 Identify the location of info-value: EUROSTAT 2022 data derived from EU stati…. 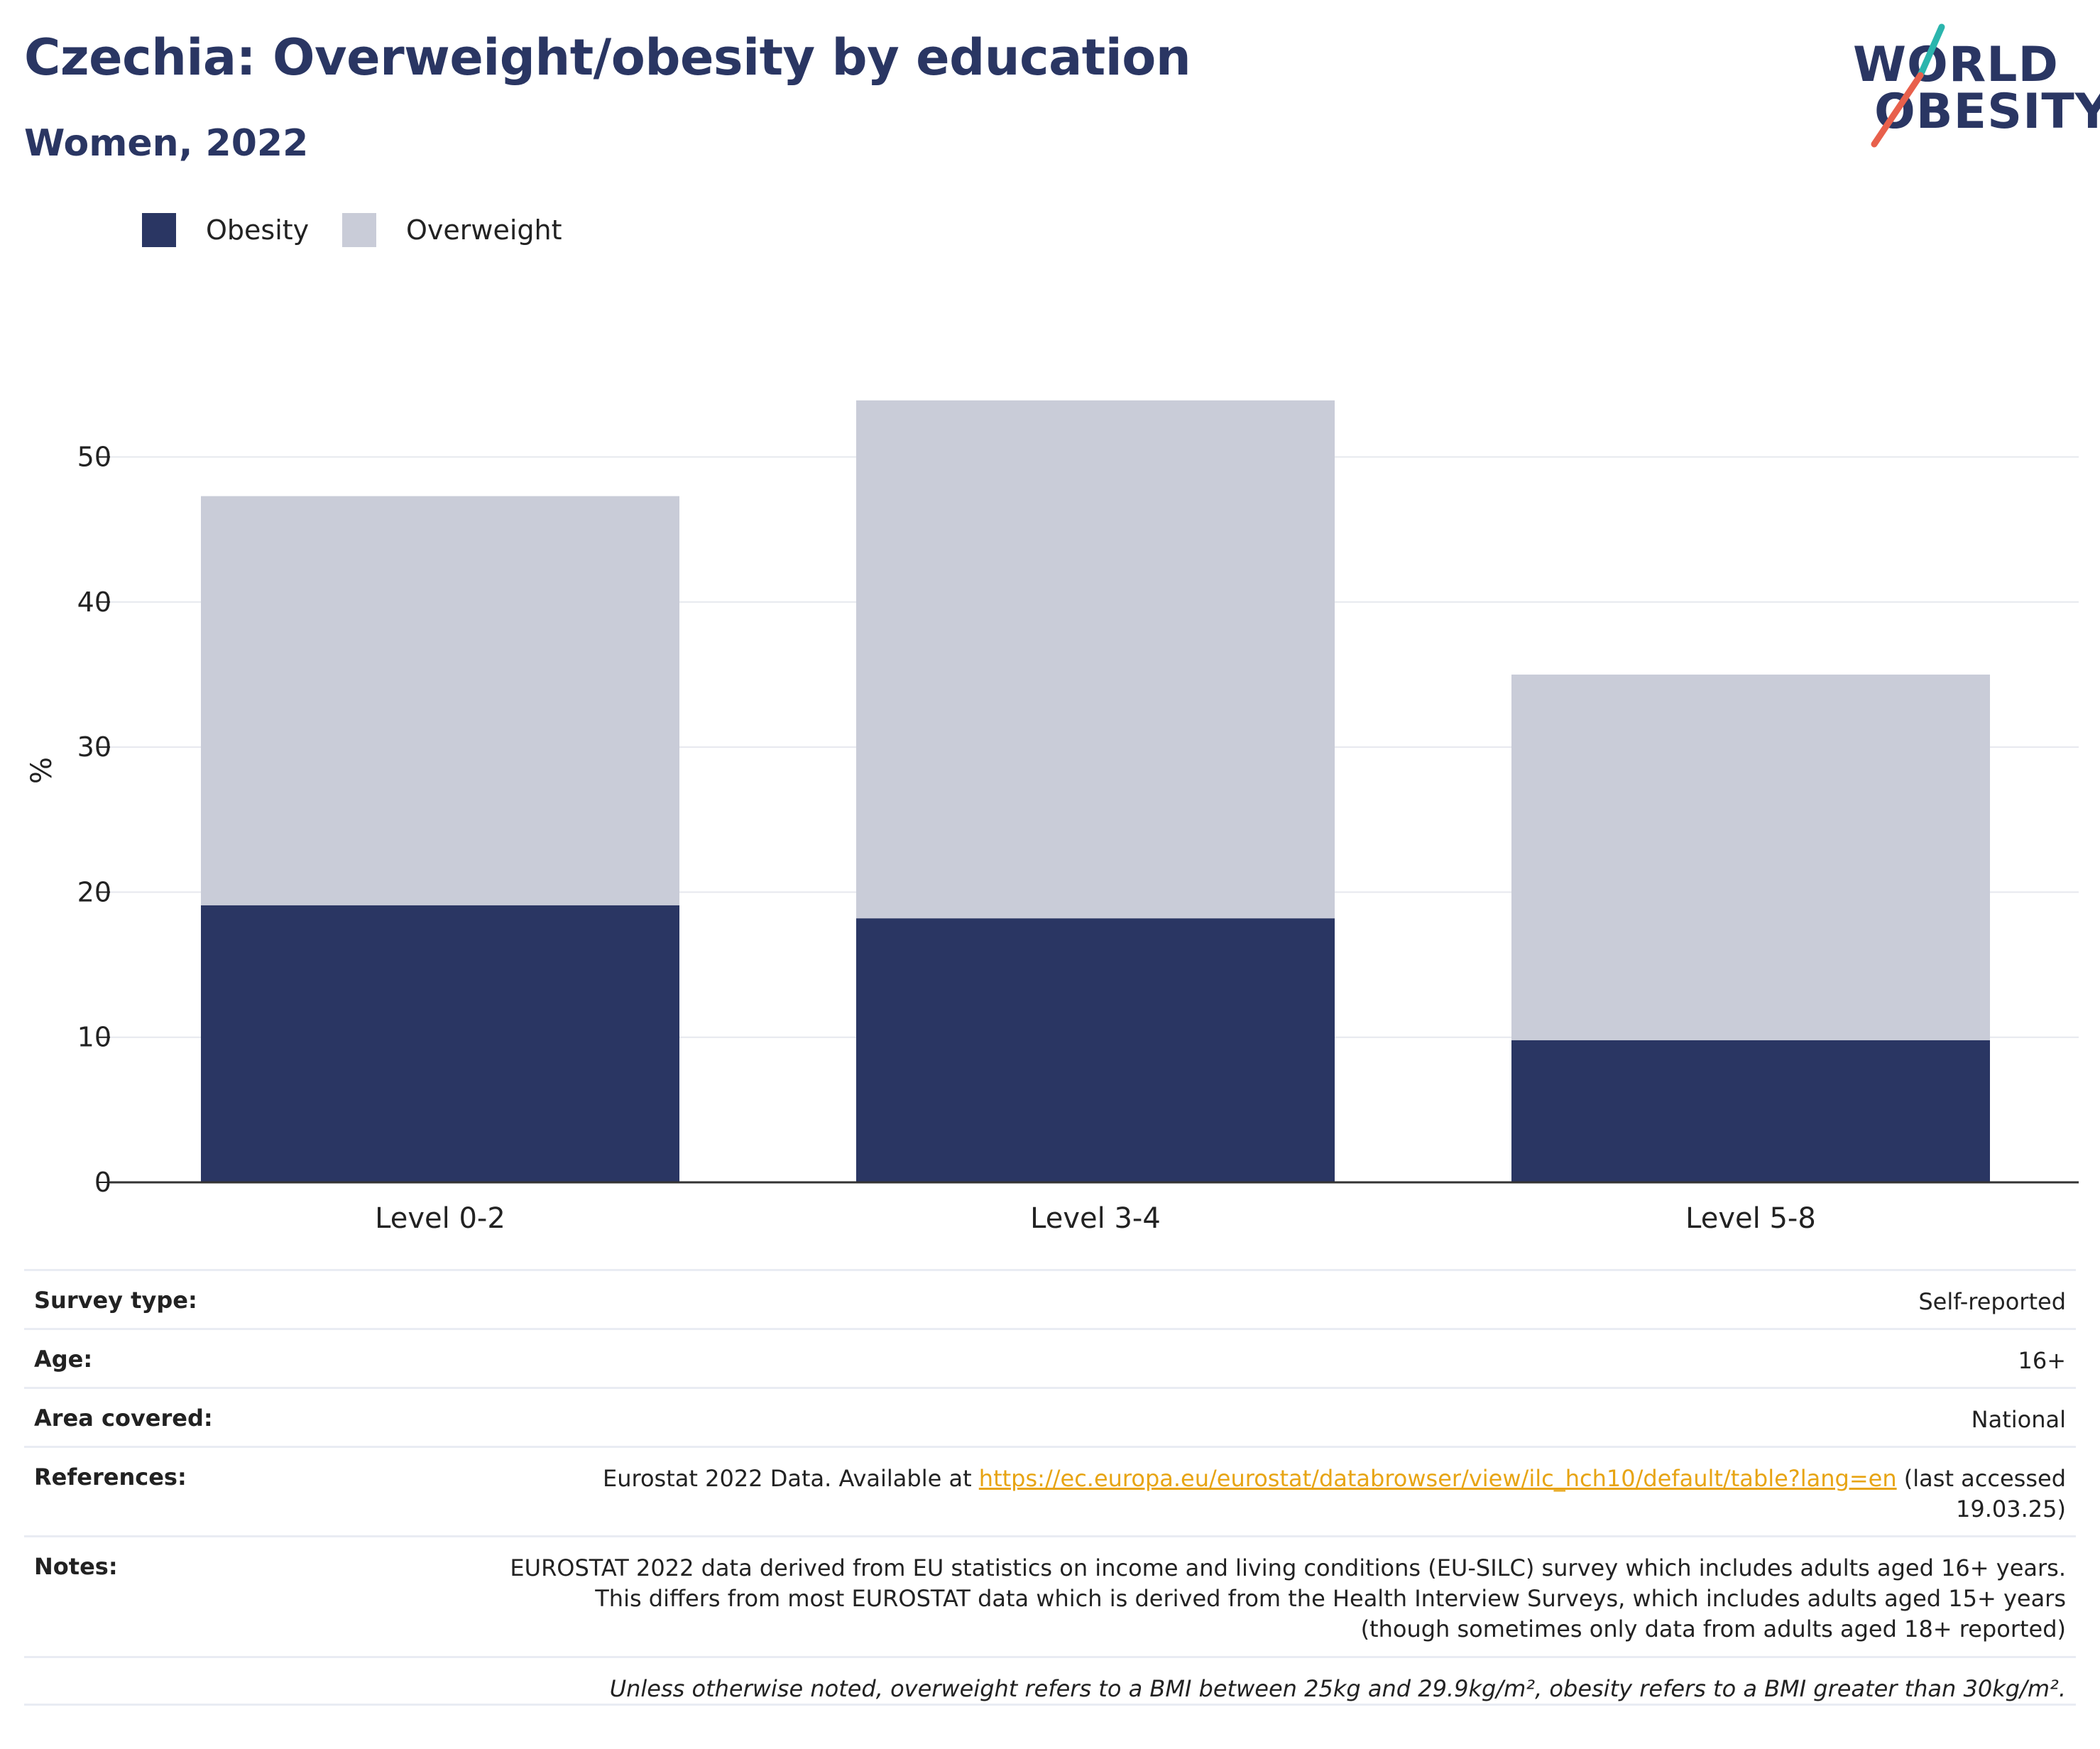
(1288, 1598).